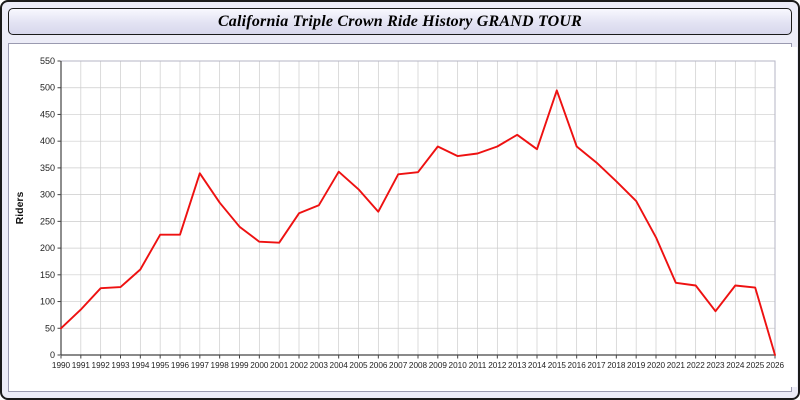 This screenshot has width=800, height=400. What do you see at coordinates (47, 275) in the screenshot?
I see `svg-text: 150` at bounding box center [47, 275].